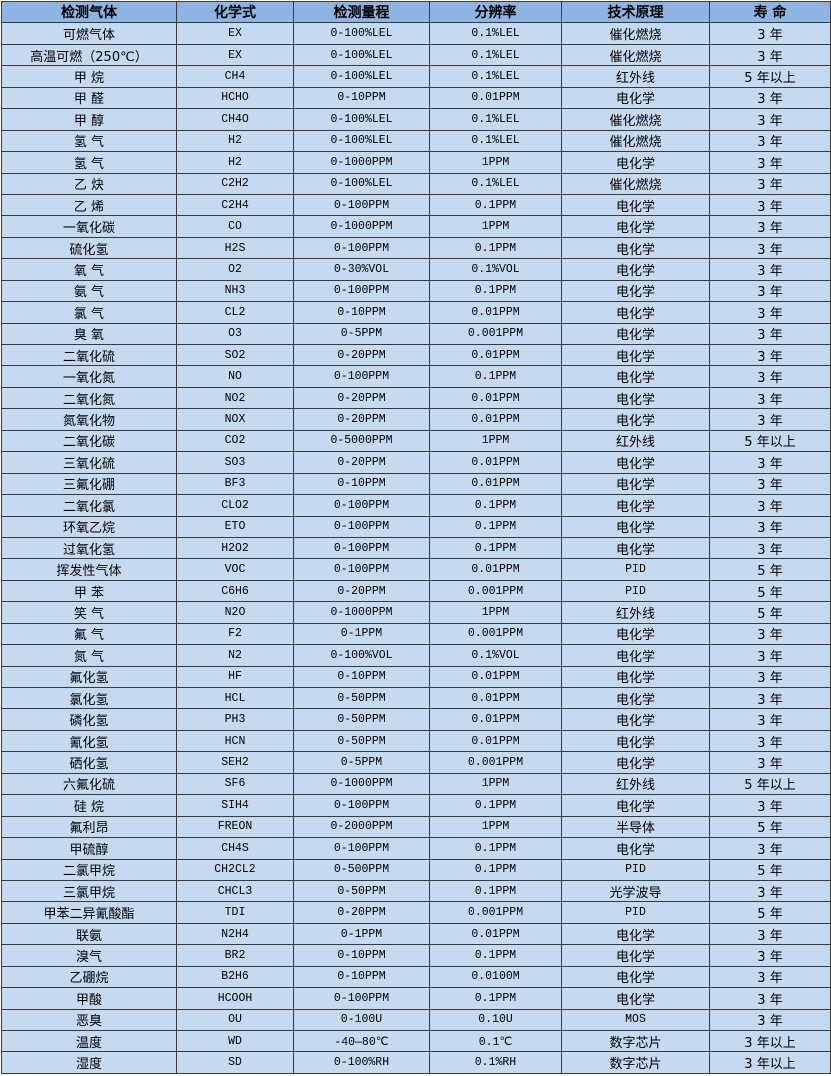 This screenshot has height=1076, width=831. What do you see at coordinates (235, 248) in the screenshot?
I see `cell-chemical-formula: H2S` at bounding box center [235, 248].